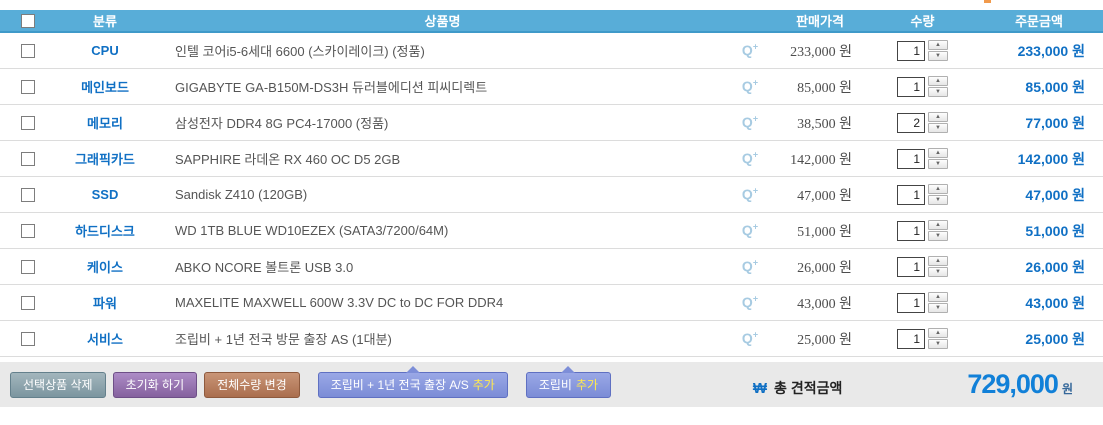  What do you see at coordinates (1055, 302) in the screenshot?
I see `order-amount: 43,000 원` at bounding box center [1055, 302].